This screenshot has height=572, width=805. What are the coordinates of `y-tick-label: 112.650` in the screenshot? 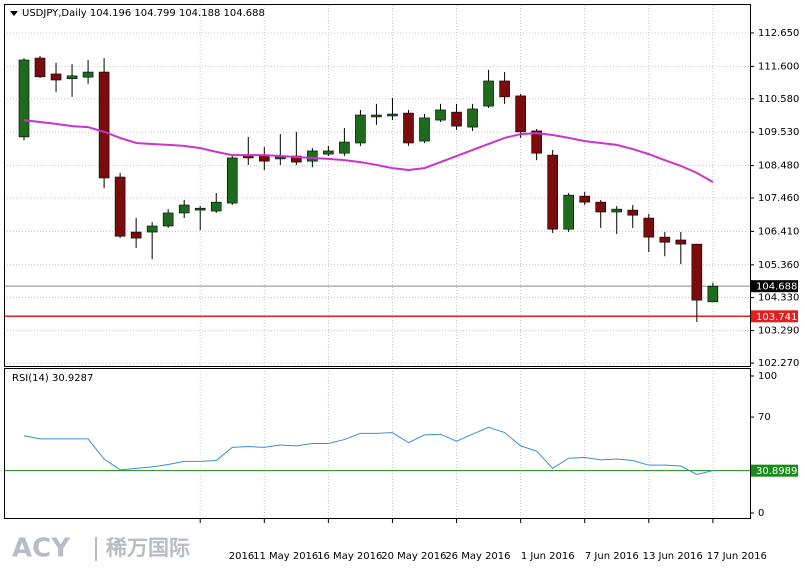 It's located at (778, 33).